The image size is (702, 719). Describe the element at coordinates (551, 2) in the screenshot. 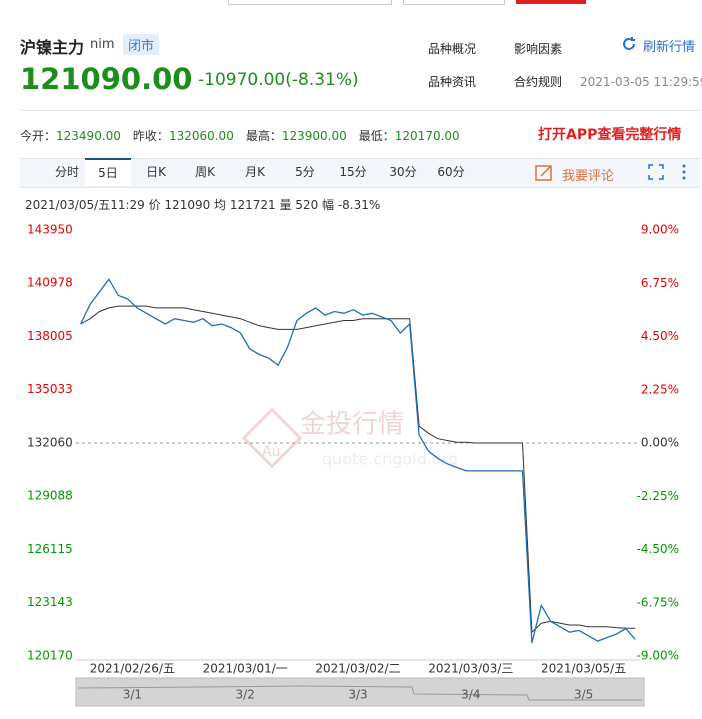

I see `search-button` at that location.